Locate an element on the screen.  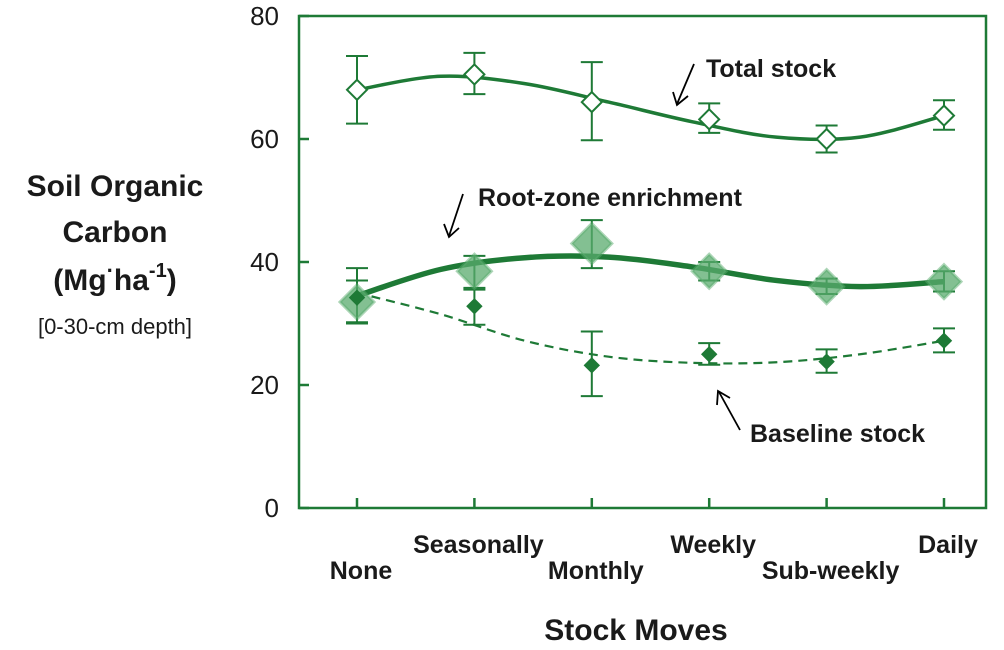
arrowhead-baseline-stock is located at coordinates (723, 397).